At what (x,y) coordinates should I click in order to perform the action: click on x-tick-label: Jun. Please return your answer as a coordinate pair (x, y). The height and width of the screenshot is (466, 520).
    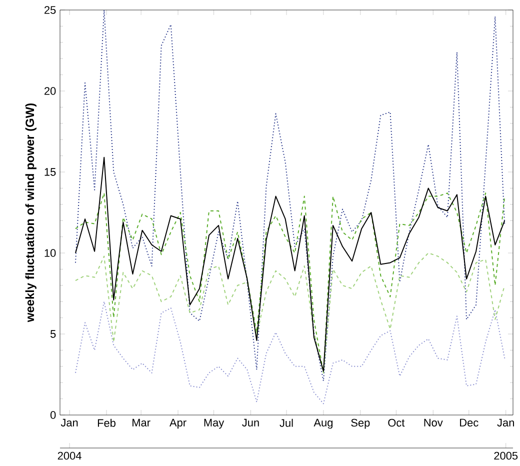
    Looking at the image, I should click on (250, 422).